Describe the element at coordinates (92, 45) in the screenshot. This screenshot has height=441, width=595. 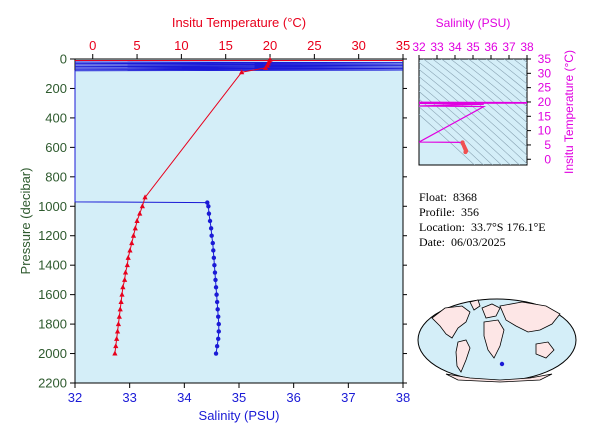
I see `temperature-tick-label: 0` at that location.